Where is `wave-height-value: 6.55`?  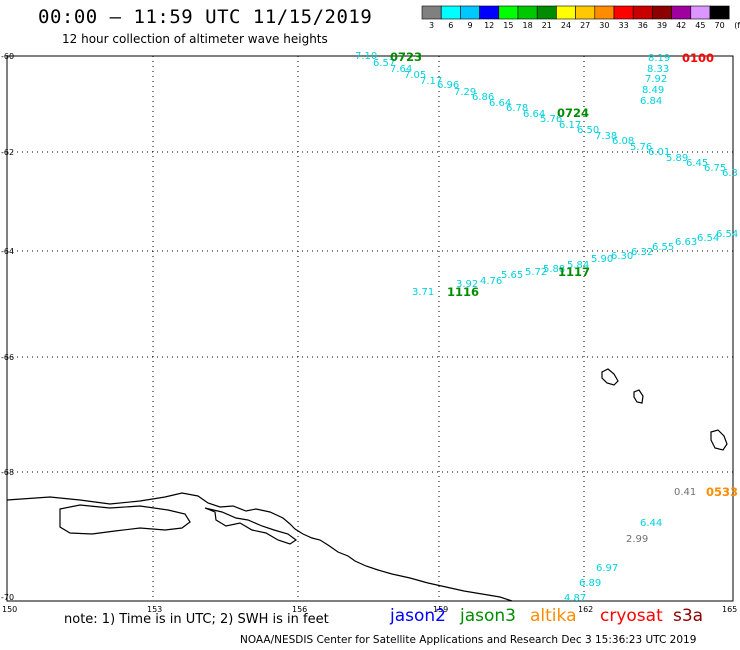 wave-height-value: 6.55 is located at coordinates (663, 247).